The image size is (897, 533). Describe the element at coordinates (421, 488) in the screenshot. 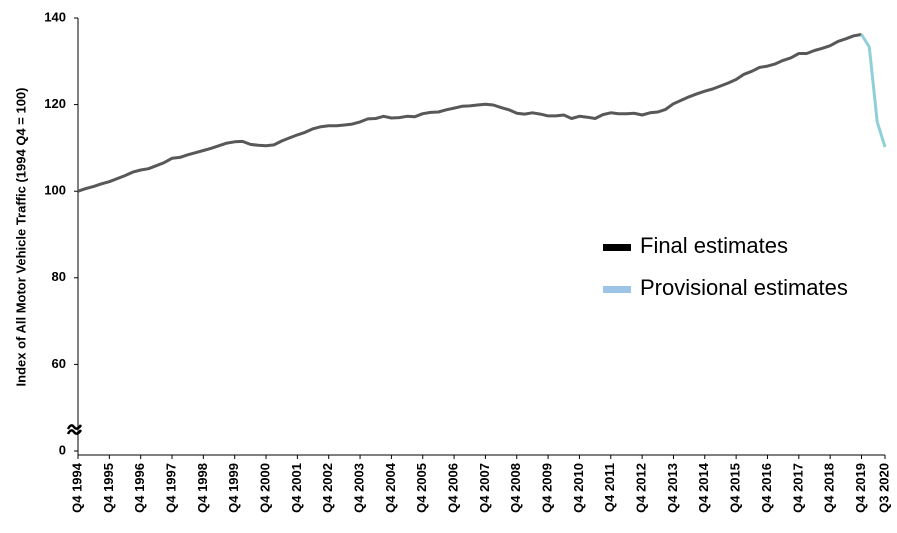

I see `x-tick-label: Q4 2005` at that location.